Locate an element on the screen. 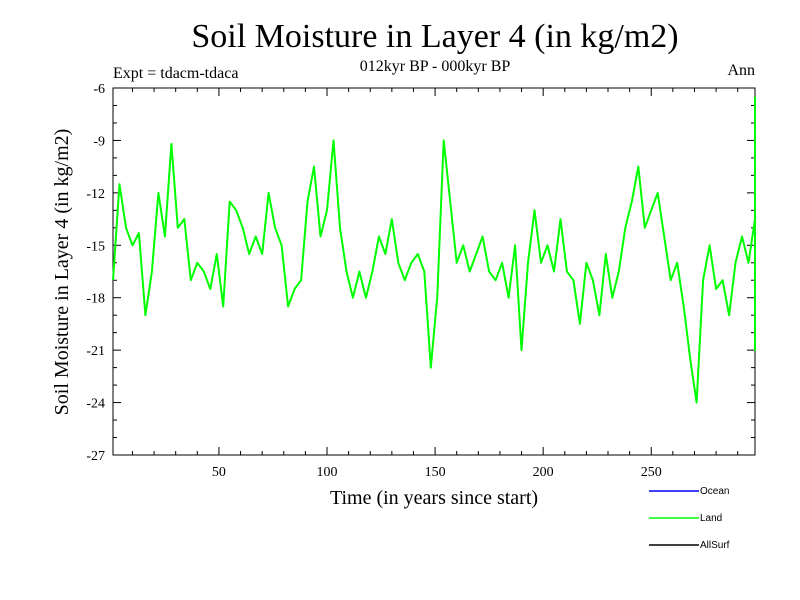 This screenshot has width=800, height=600. chart-title: Soil Moisture in Layer 4 (in kg/m2) is located at coordinates (434, 36).